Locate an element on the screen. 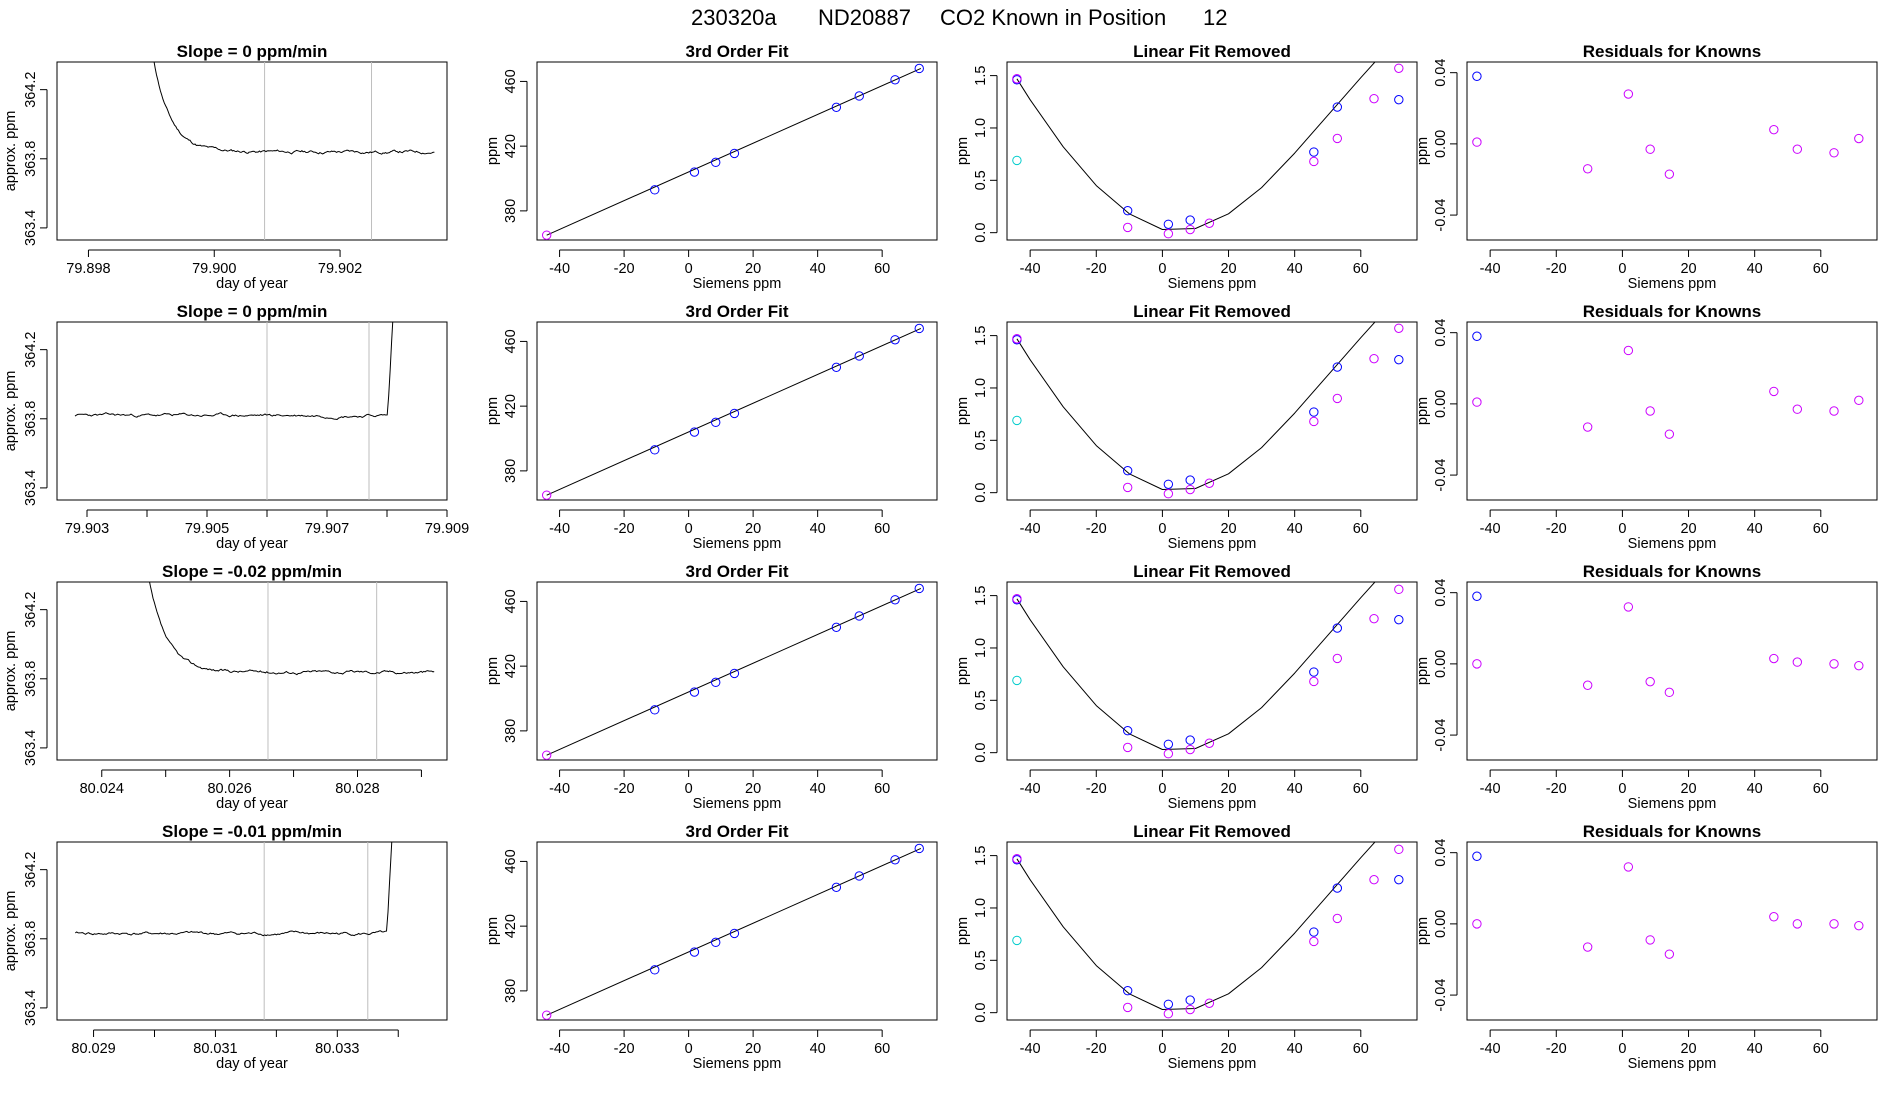 This screenshot has height=1100, width=1900. x-tick-label: 80.028 is located at coordinates (357, 789).